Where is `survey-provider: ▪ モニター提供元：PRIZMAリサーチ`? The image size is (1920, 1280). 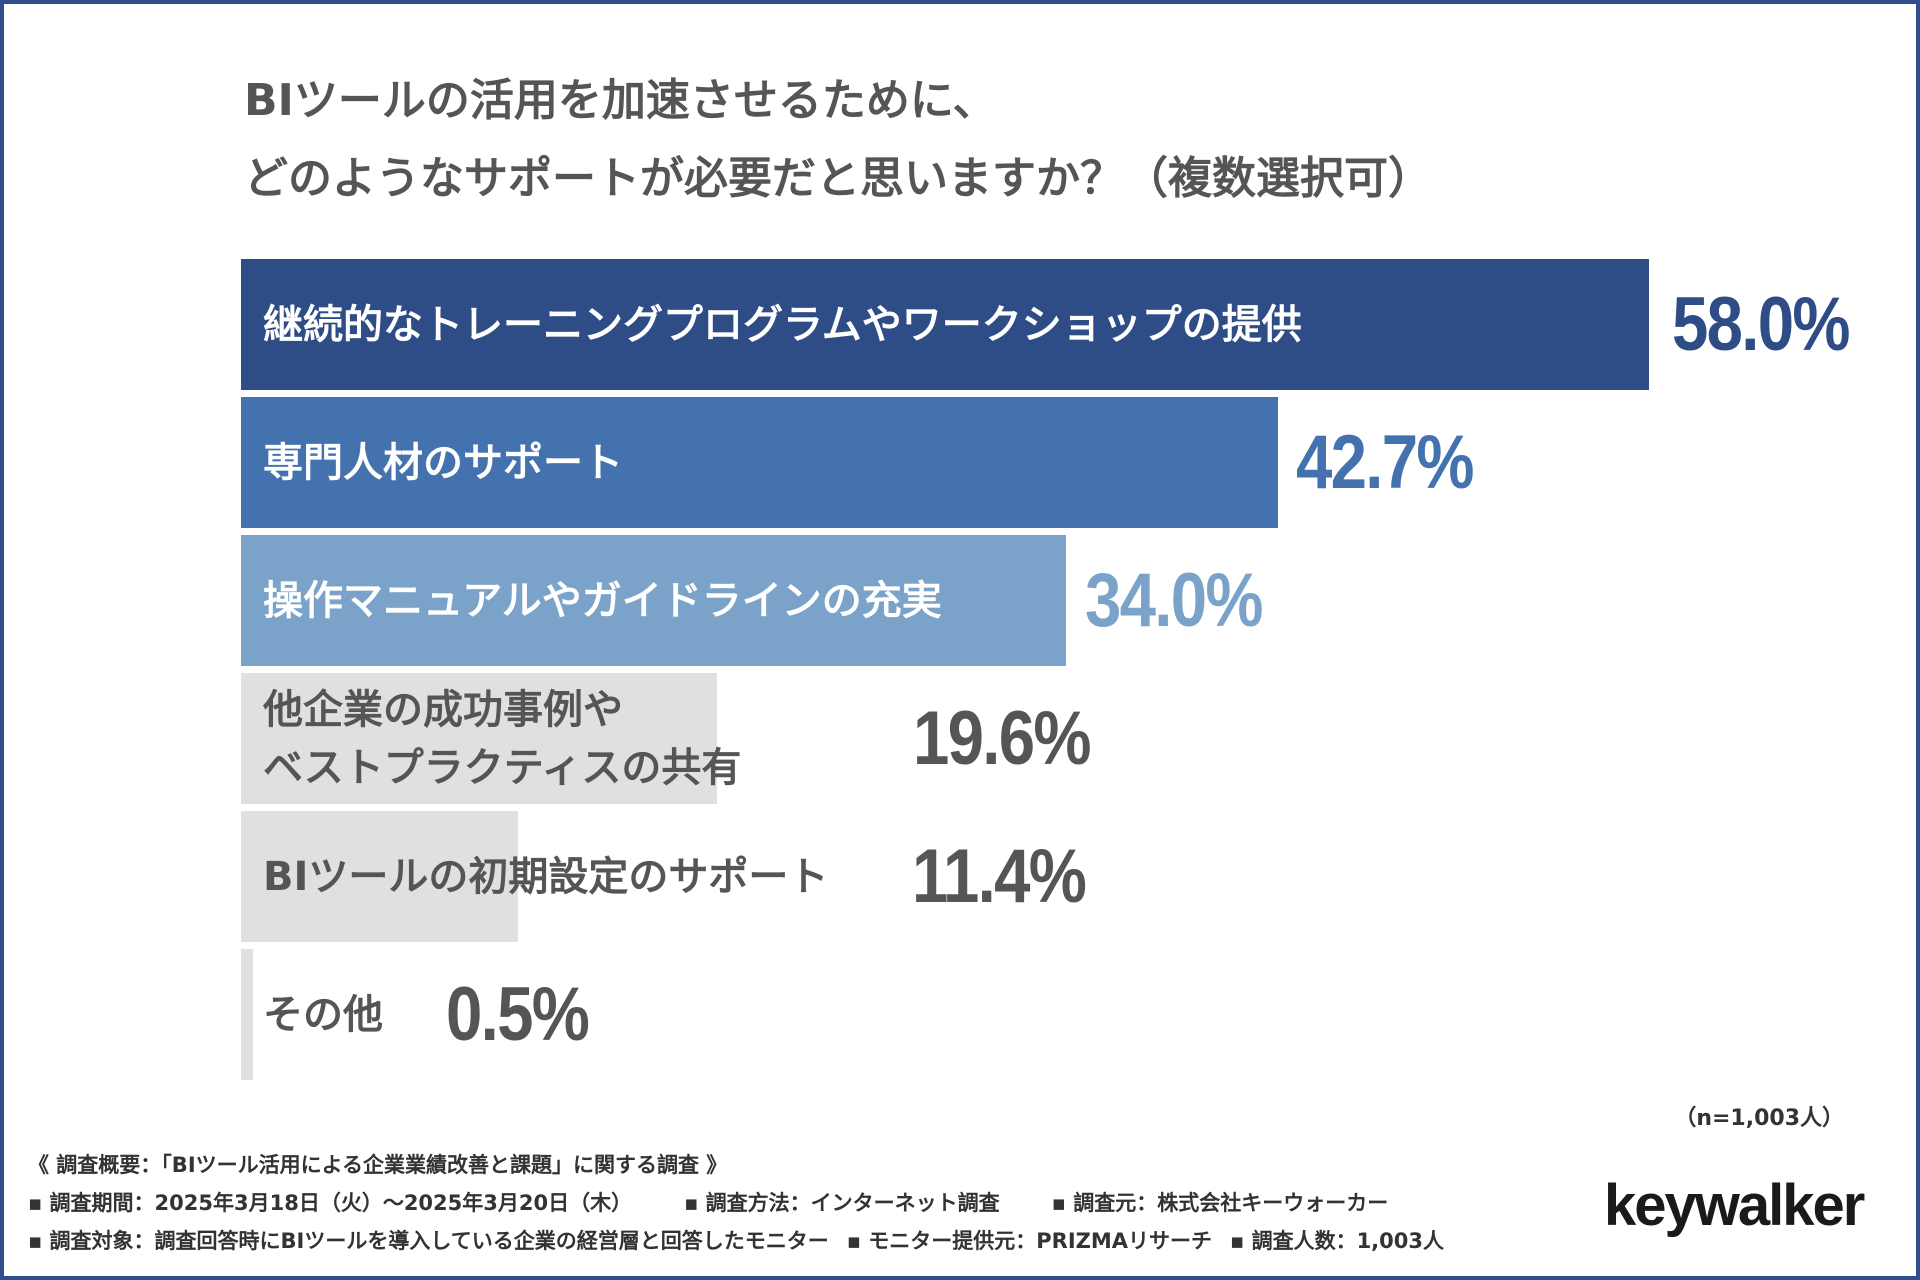
survey-provider: ▪ モニター提供元：PRIZMAリサーチ is located at coordinates (1029, 1241).